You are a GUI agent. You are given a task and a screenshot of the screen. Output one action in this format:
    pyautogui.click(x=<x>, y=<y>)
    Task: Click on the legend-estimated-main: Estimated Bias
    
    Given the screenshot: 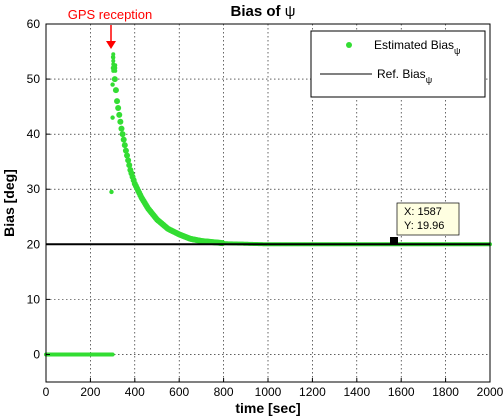 What is the action you would take?
    pyautogui.click(x=414, y=45)
    